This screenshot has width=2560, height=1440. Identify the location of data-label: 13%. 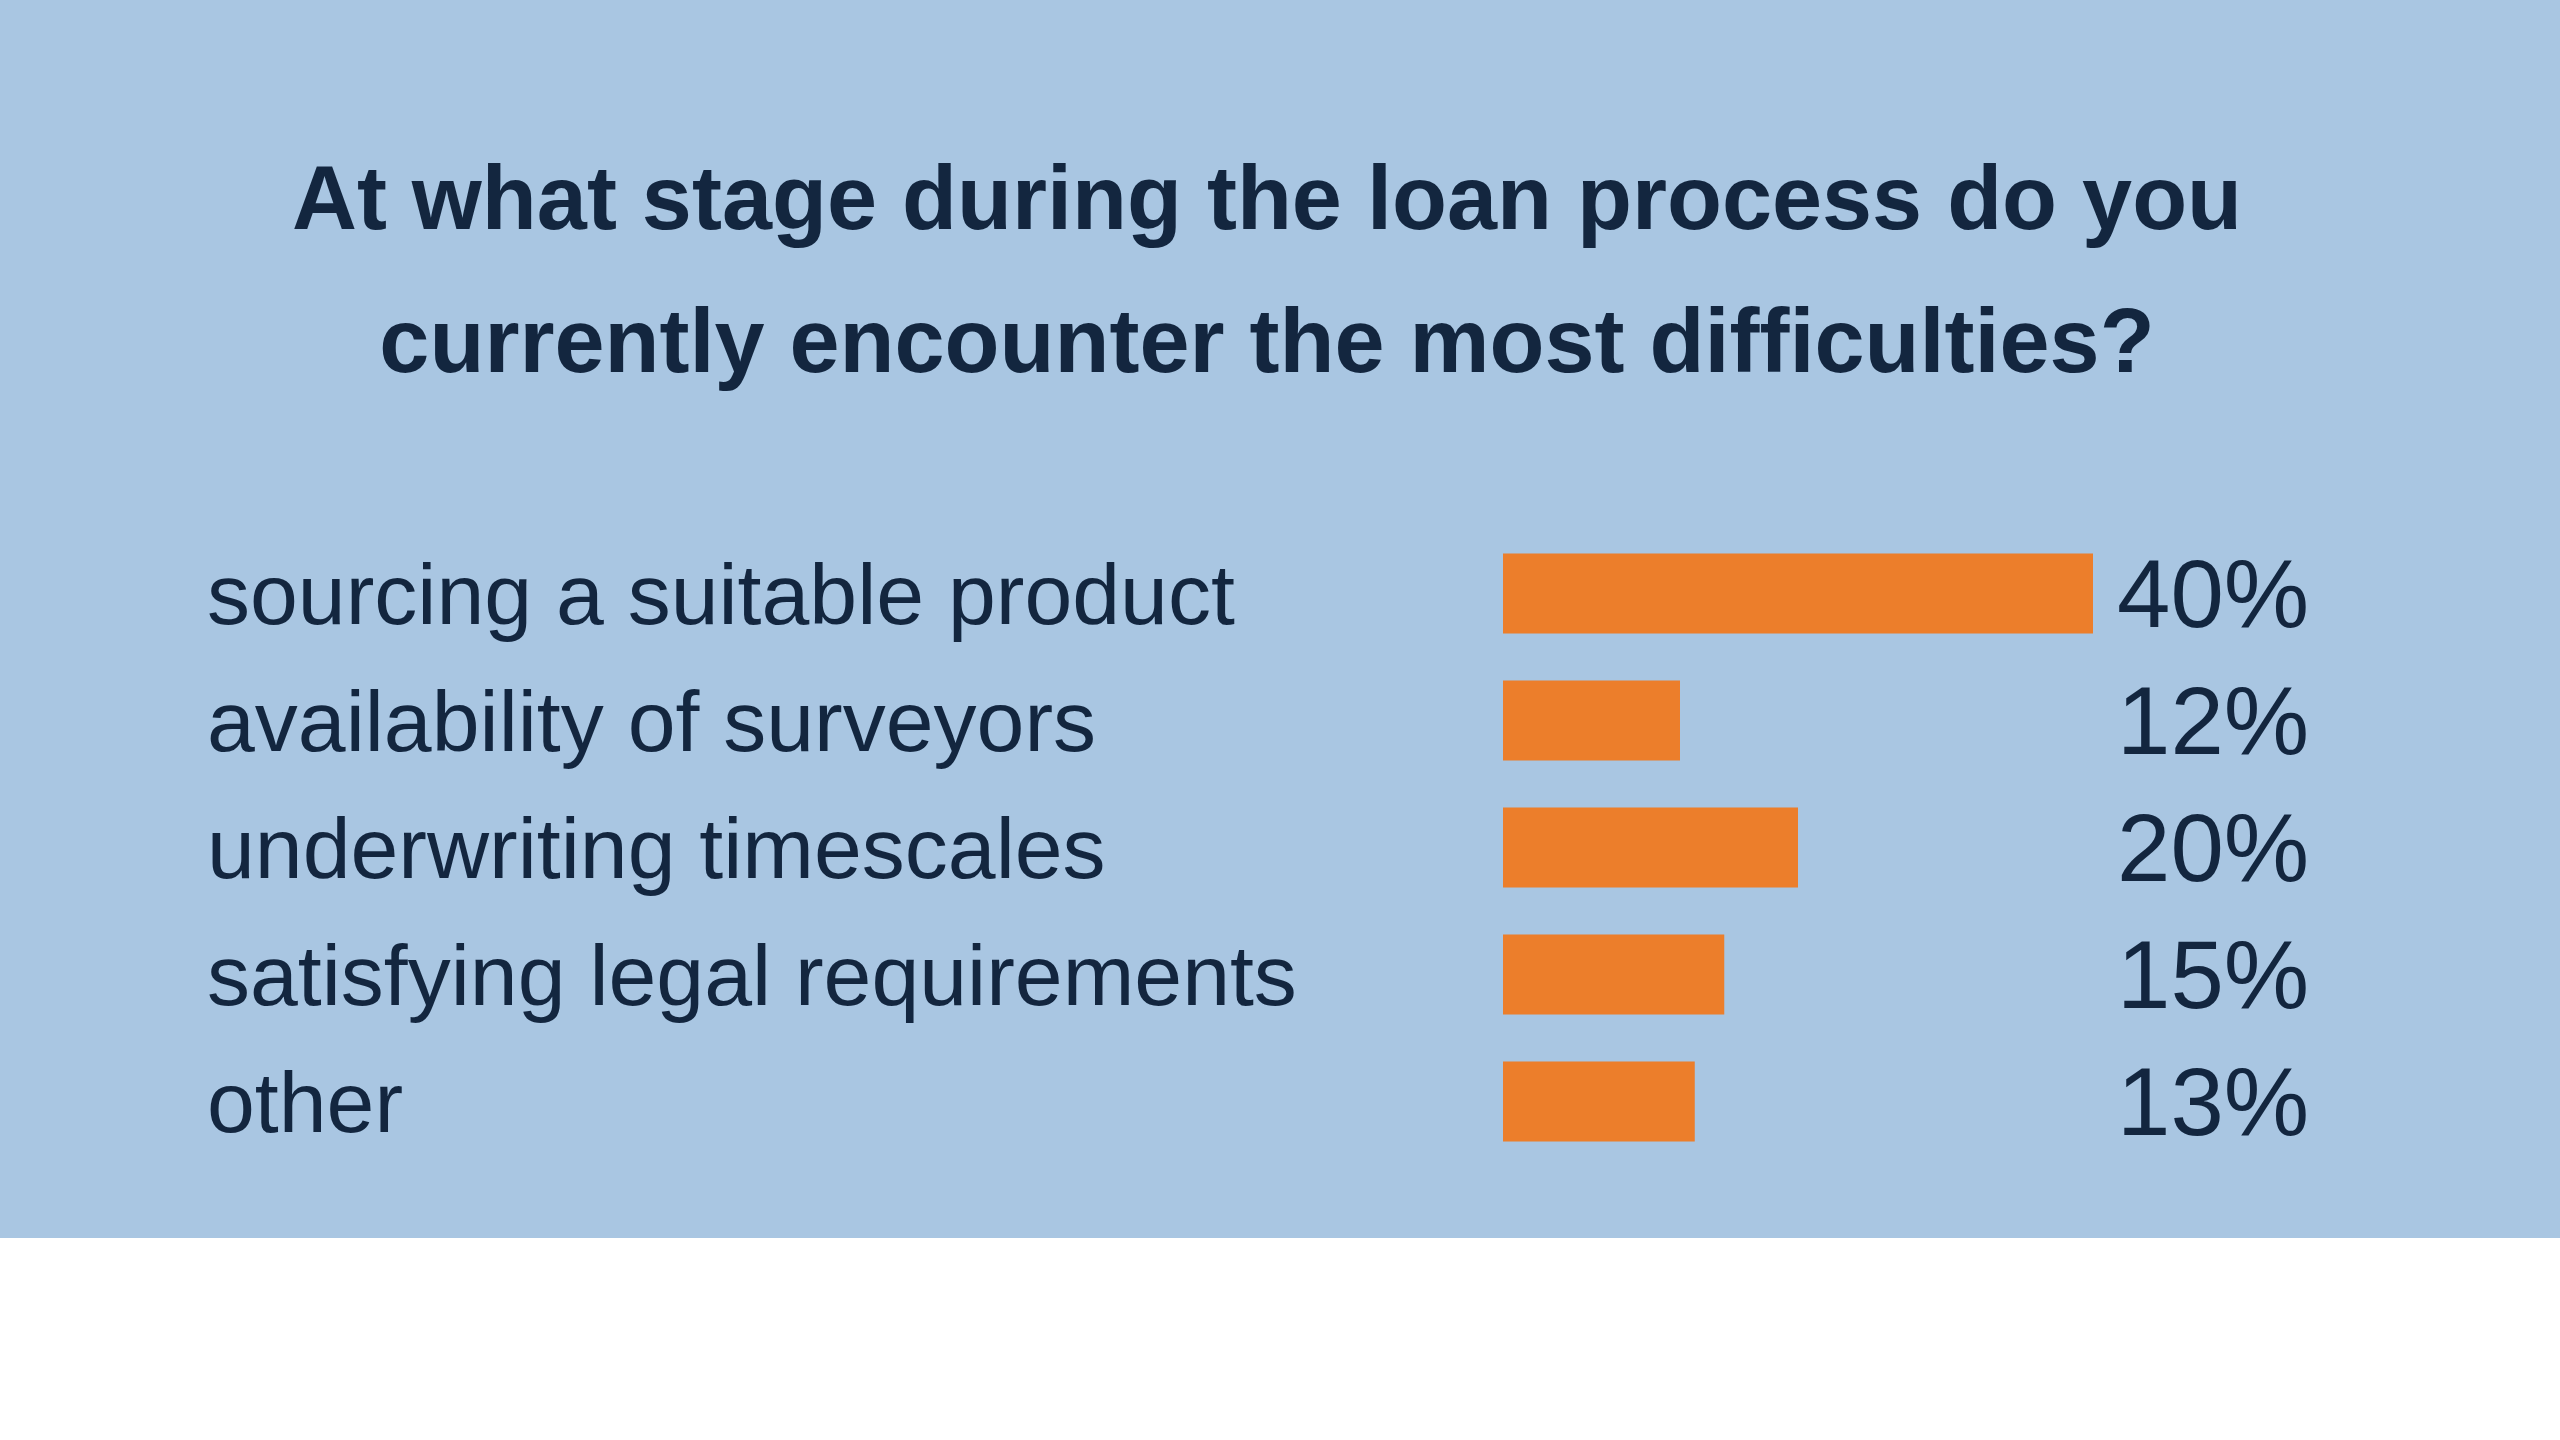
(2213, 1101).